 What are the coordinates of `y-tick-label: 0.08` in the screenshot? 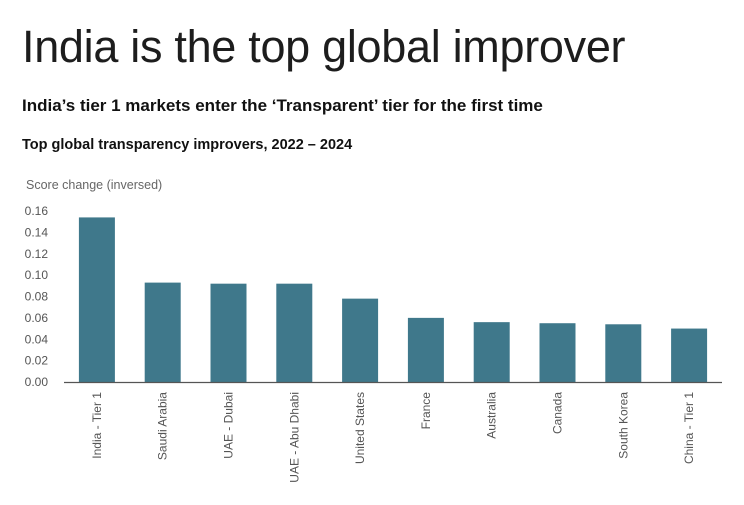 It's located at (37, 297).